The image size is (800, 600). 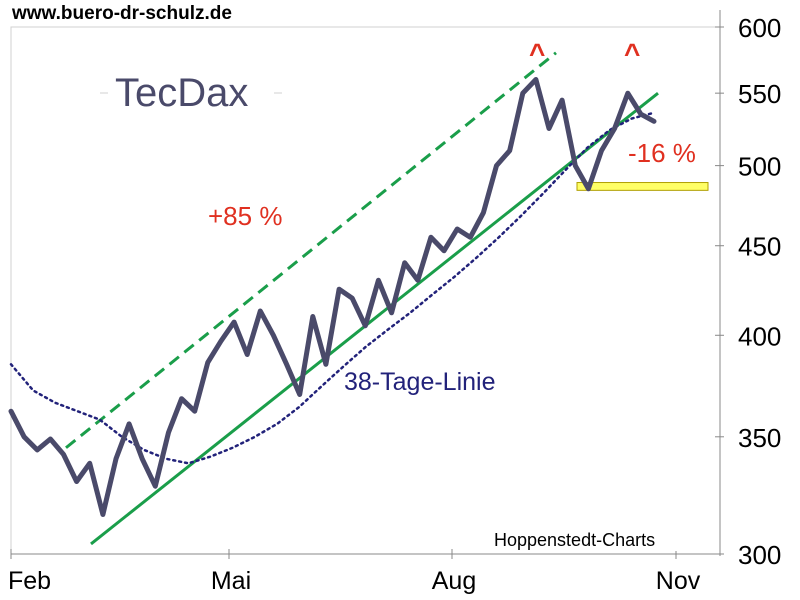 I want to click on y-tick-label: 350, so click(x=759, y=438).